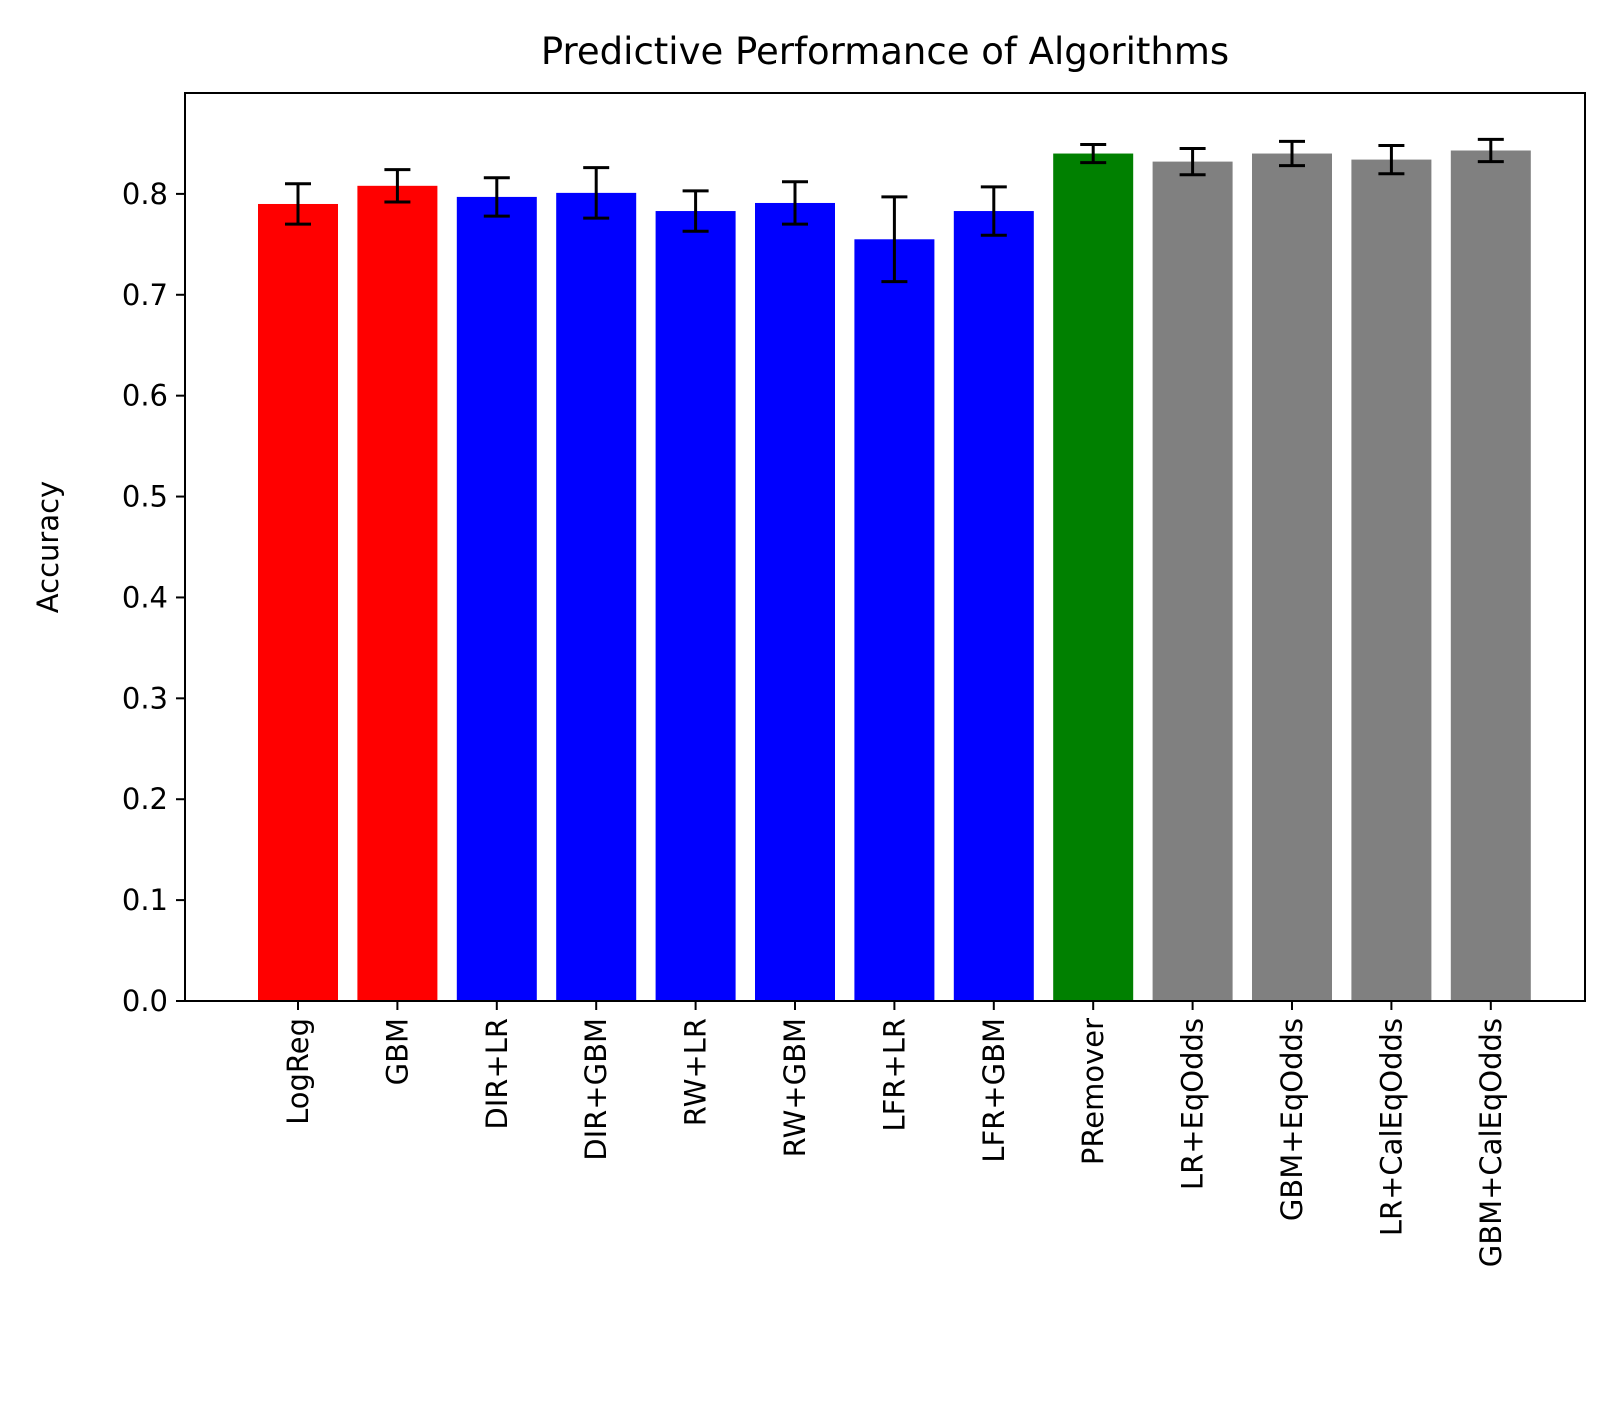 The image size is (1609, 1416). What do you see at coordinates (695, 211) in the screenshot?
I see `error-bar-RW+LR` at bounding box center [695, 211].